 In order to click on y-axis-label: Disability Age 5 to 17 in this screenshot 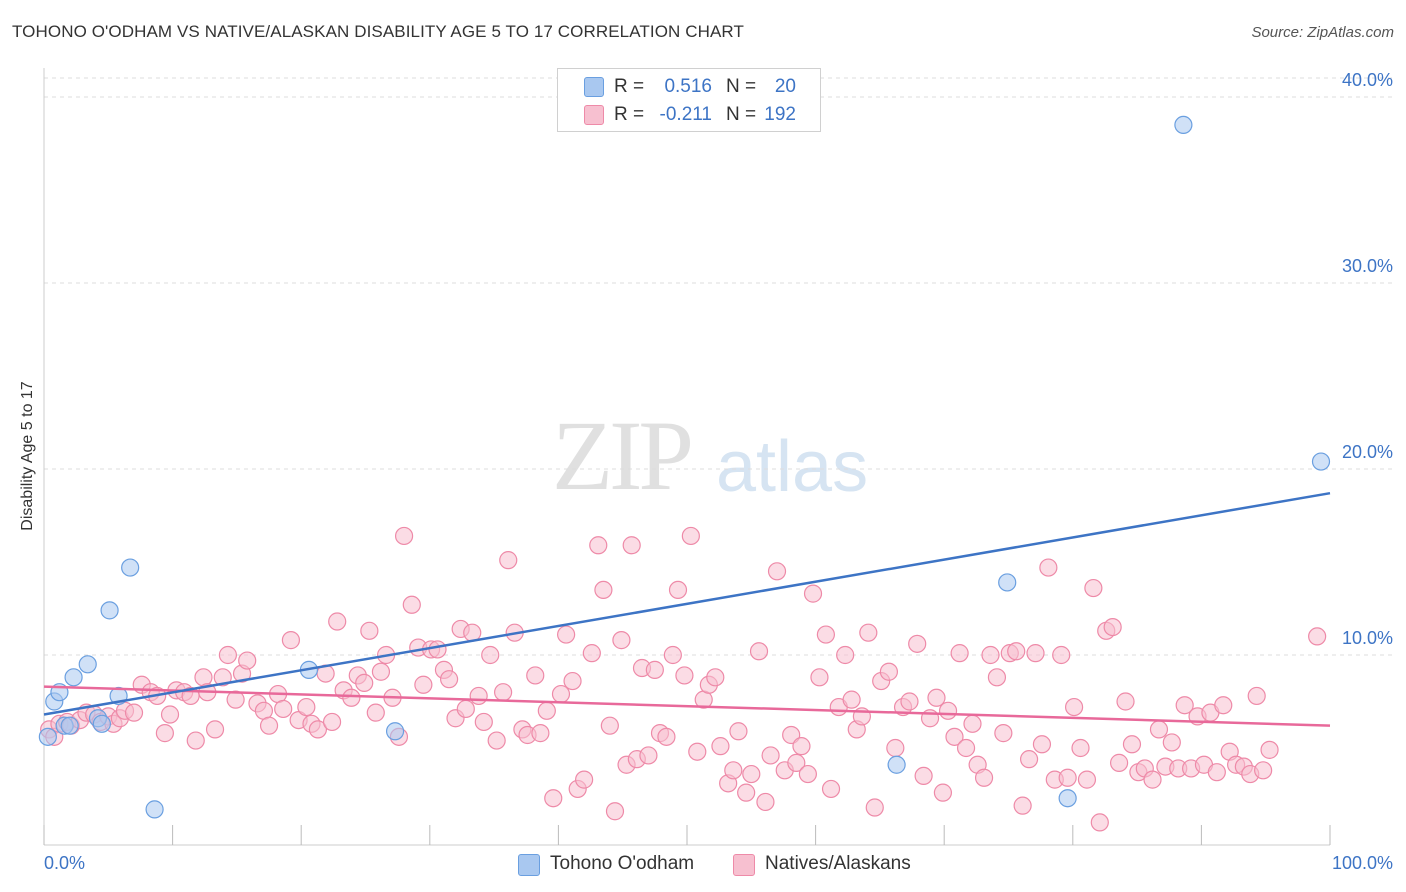, I will do `click(27, 456)`.